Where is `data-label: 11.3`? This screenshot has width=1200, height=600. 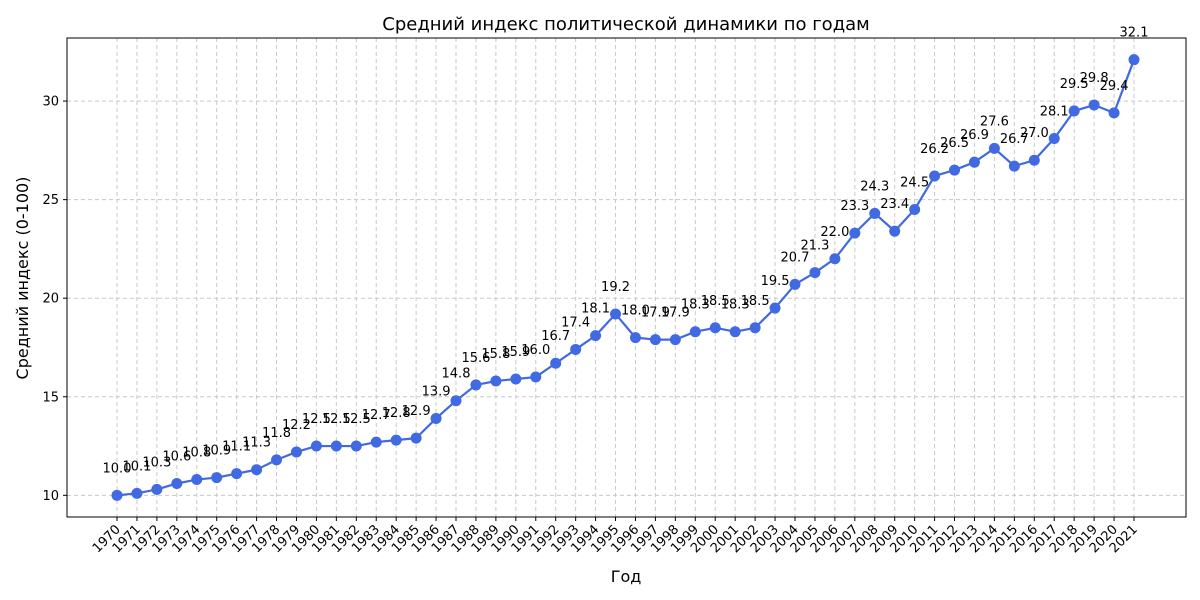 data-label: 11.3 is located at coordinates (256, 443).